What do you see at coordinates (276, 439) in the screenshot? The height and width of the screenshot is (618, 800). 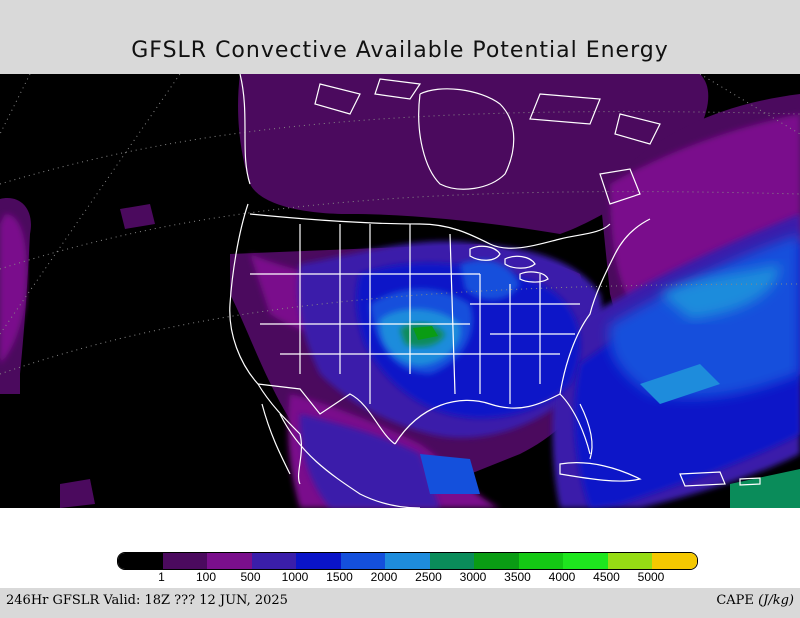 I see `baja-california` at bounding box center [276, 439].